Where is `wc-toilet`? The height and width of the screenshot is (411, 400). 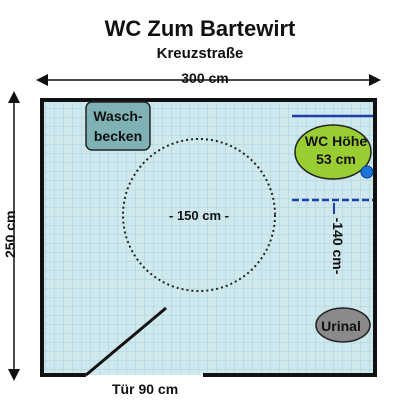
wc-toilet is located at coordinates (333, 152).